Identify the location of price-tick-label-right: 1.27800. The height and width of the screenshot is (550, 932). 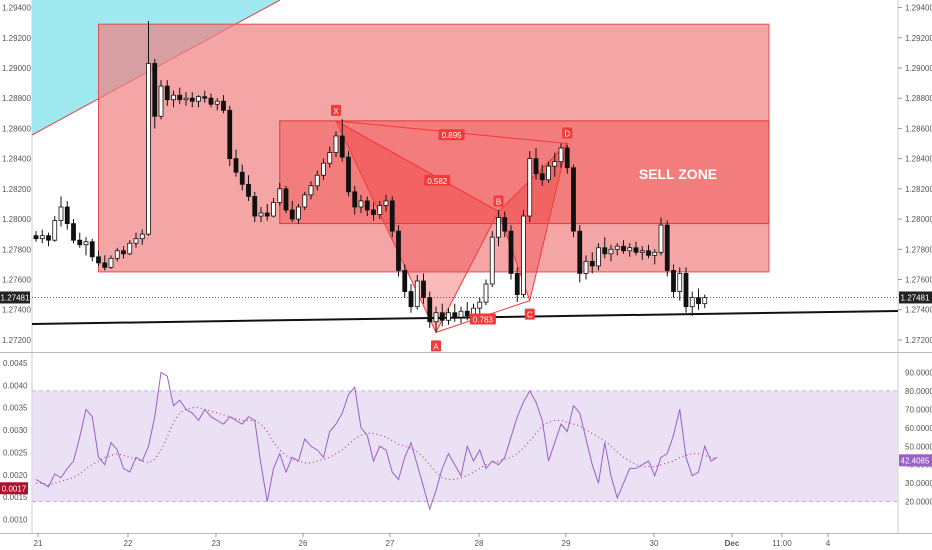
(918, 249).